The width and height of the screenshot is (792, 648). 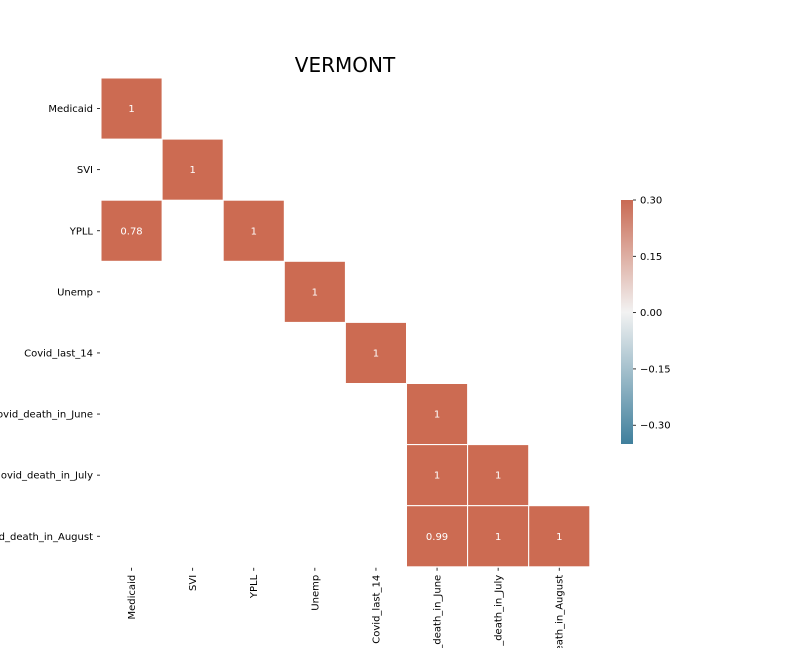 What do you see at coordinates (58, 353) in the screenshot?
I see `y-tick-label: Covid_last_14` at bounding box center [58, 353].